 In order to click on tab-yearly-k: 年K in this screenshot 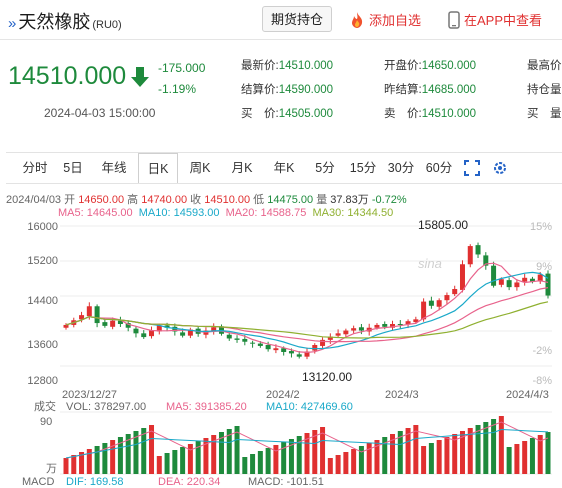, I will do `click(284, 168)`.